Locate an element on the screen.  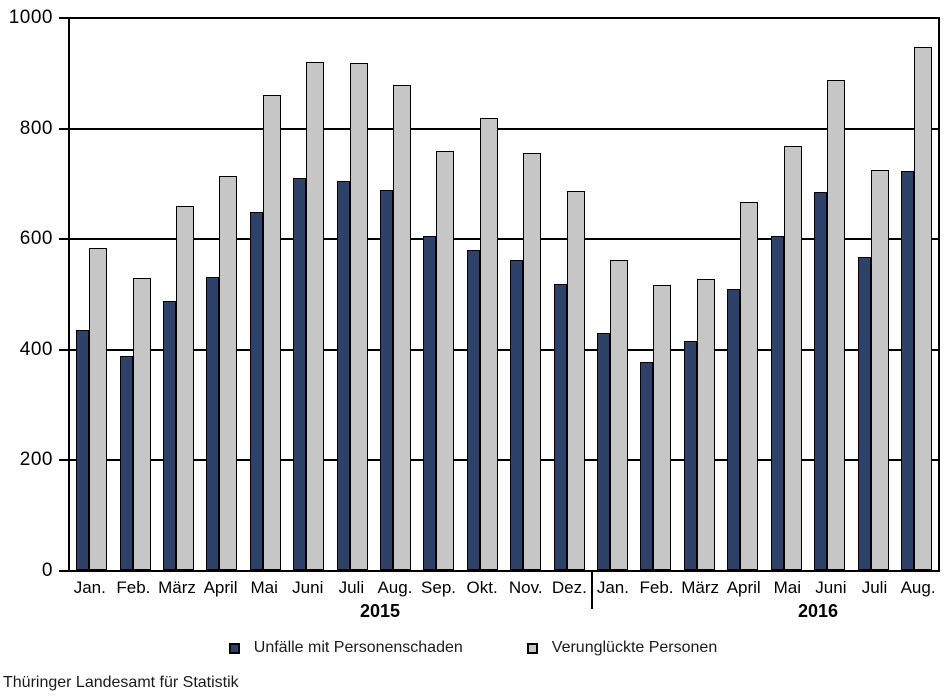
bar-group-2015-Juli is located at coordinates (351, 294).